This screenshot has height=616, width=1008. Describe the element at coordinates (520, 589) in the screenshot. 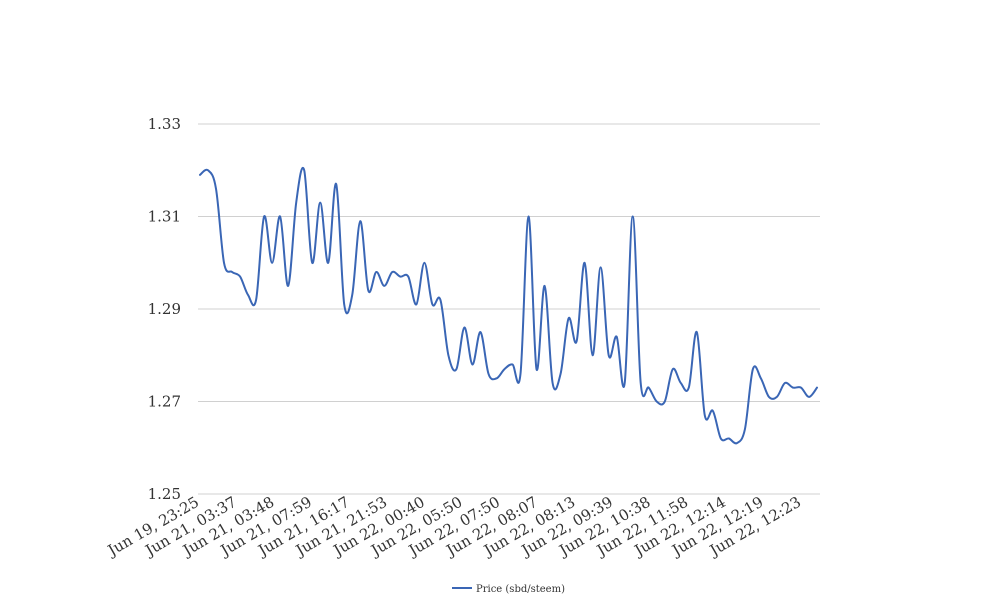

I see `legend-label: Price (sbd/steem)` at that location.